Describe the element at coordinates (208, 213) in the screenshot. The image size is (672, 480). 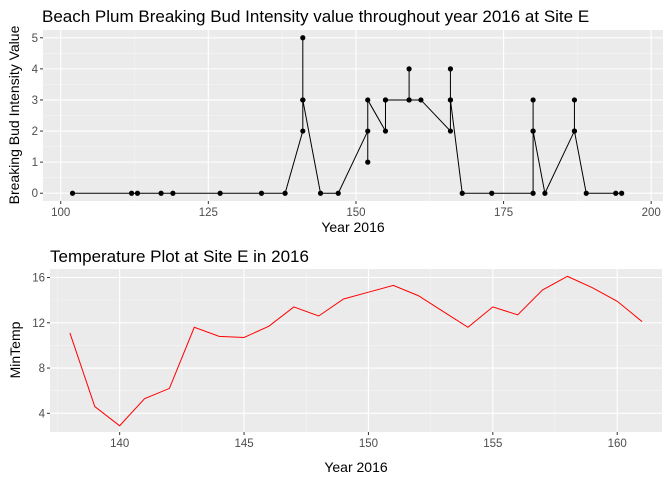
I see `tick-label-x: 125` at that location.